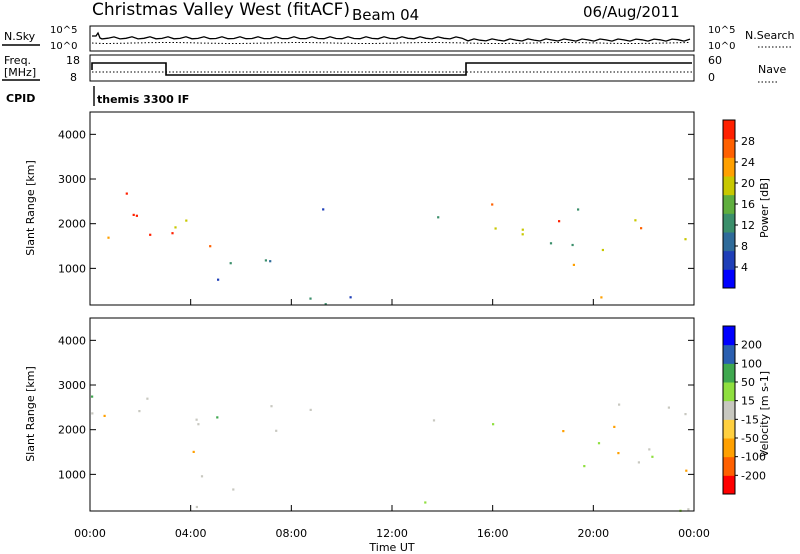  Describe the element at coordinates (764, 414) in the screenshot. I see `velocity-colorbar-label: Velocity [m s-1]` at that location.